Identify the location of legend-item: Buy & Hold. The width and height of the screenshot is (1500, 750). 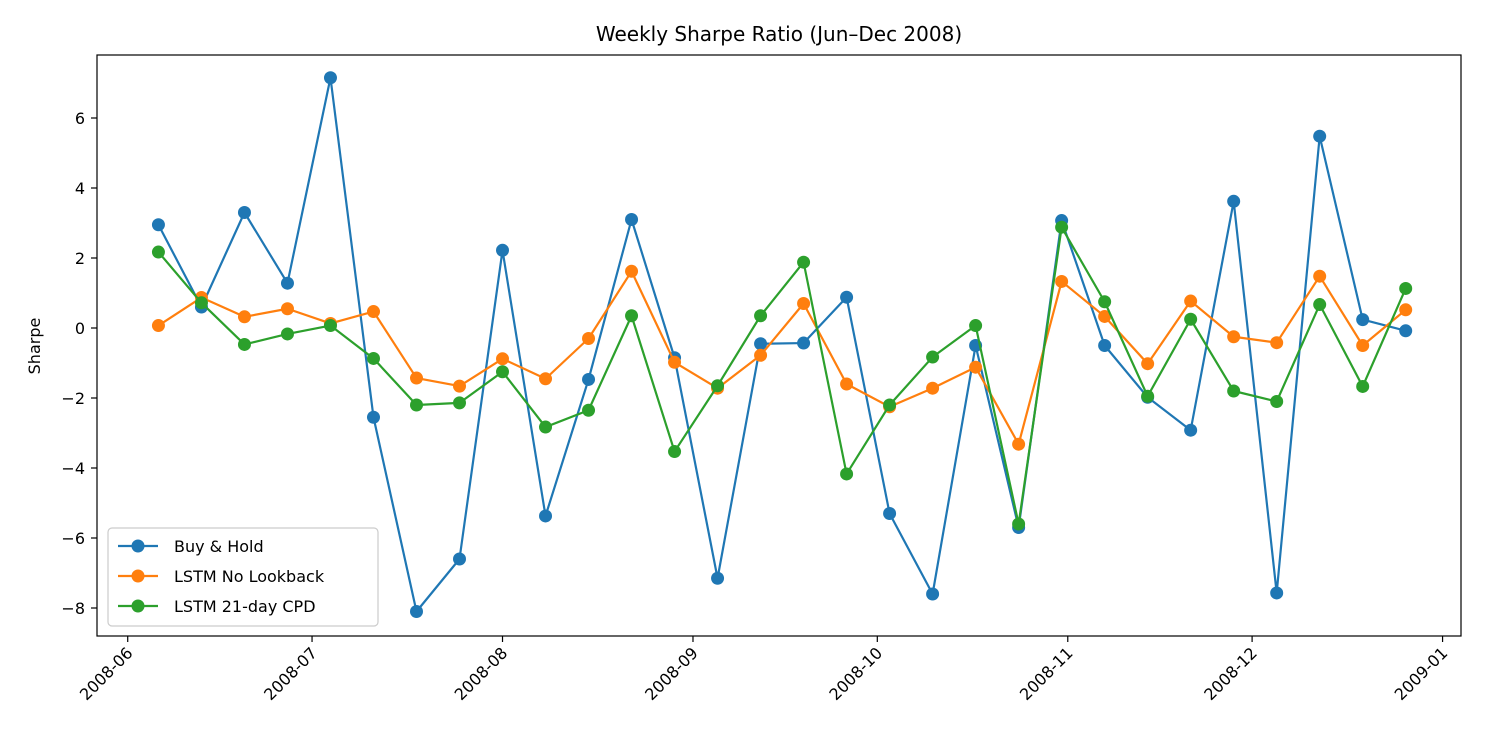
(191, 546).